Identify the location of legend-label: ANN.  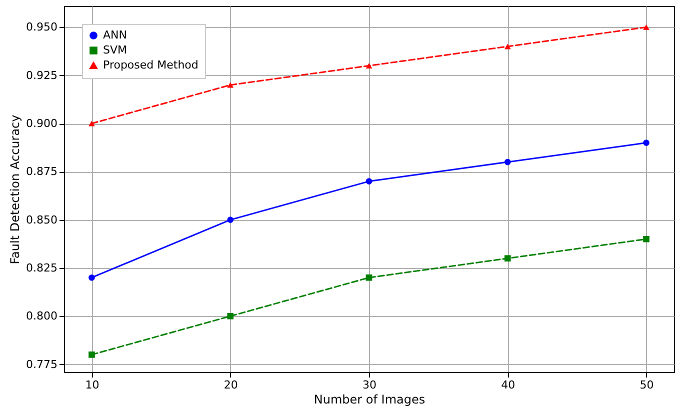
(115, 35).